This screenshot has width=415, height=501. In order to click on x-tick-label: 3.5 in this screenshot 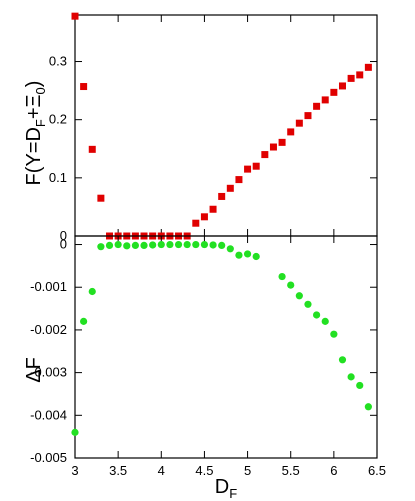, I will do `click(118, 470)`.